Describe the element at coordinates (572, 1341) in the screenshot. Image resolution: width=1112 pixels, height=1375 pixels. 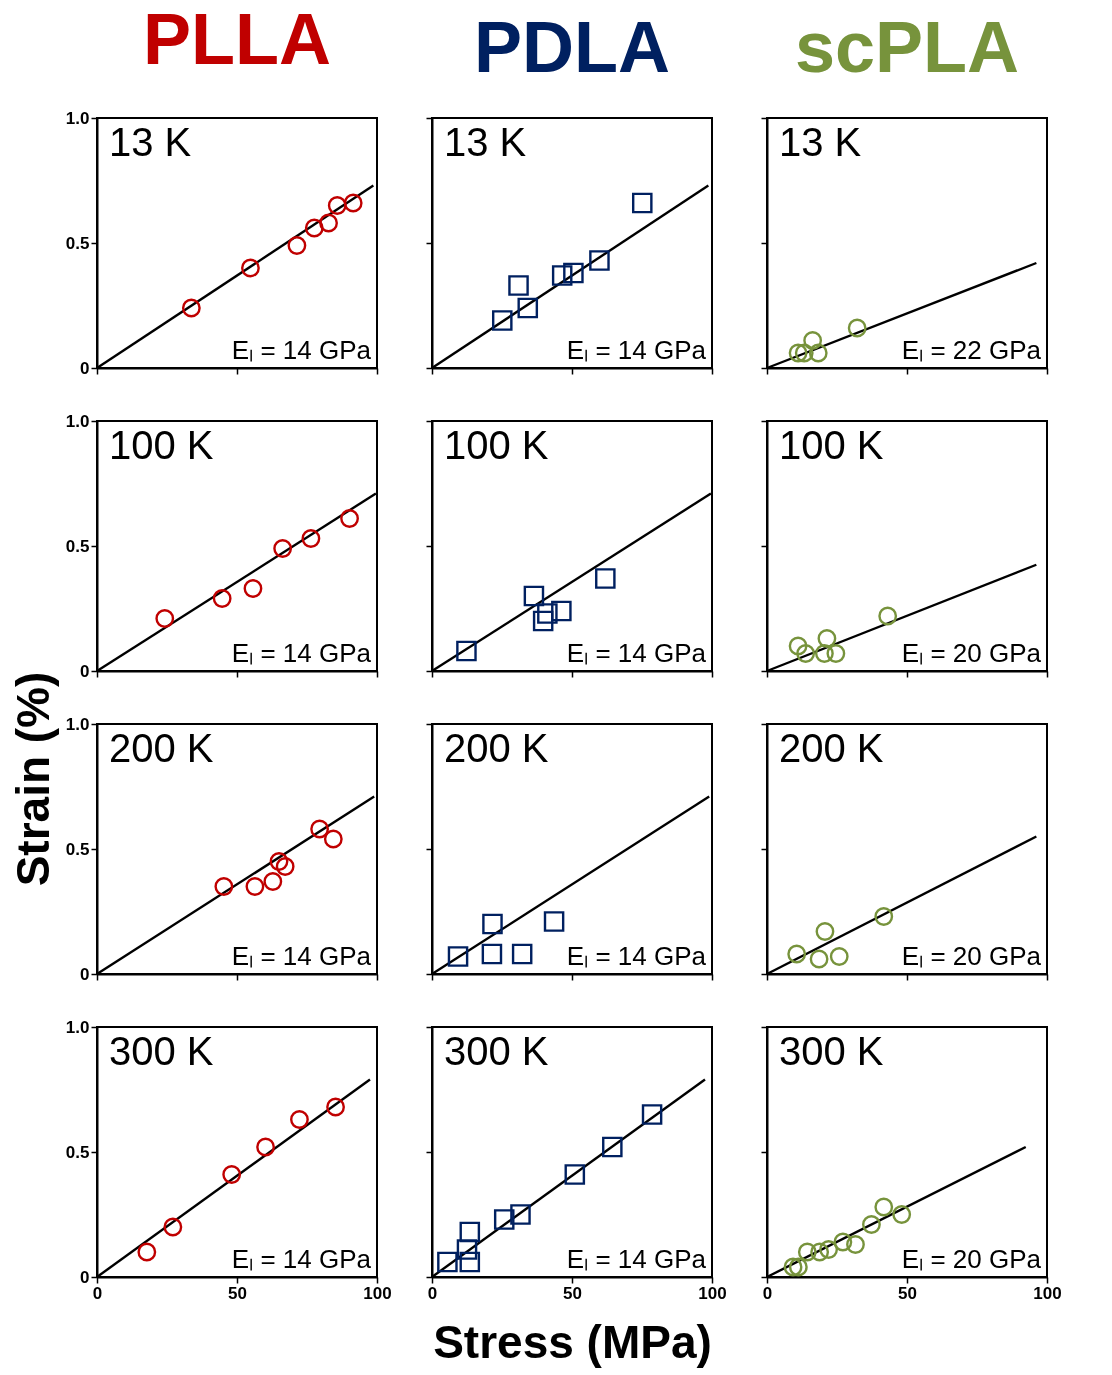
I see `x-axis-title: Stress (MPa)` at that location.